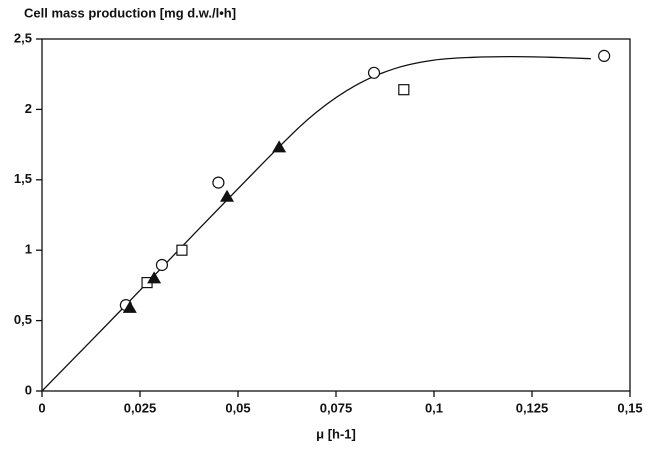  What do you see at coordinates (532, 407) in the screenshot?
I see `x-tick-label: 0,125` at bounding box center [532, 407].